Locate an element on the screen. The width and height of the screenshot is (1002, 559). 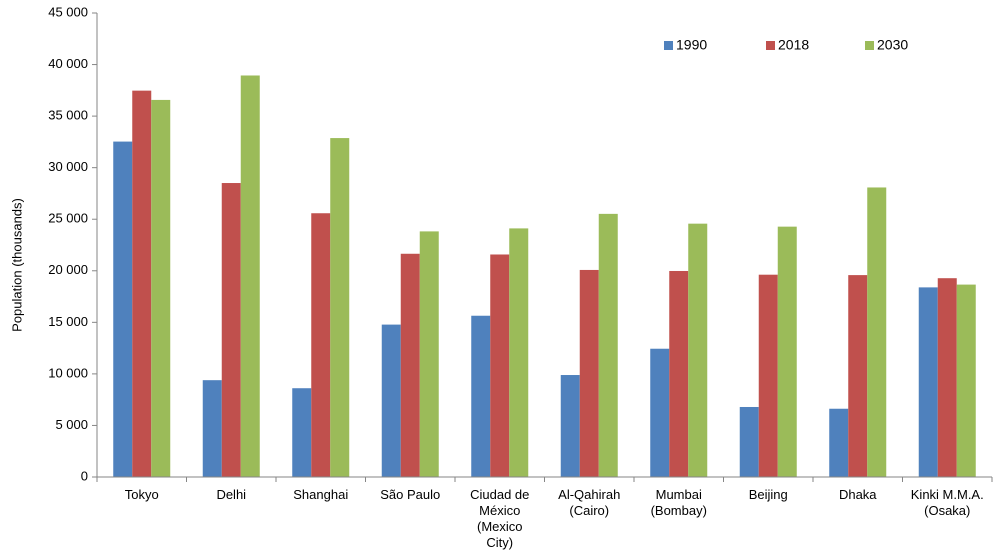
legend-label-1990: 1990 is located at coordinates (691, 45).